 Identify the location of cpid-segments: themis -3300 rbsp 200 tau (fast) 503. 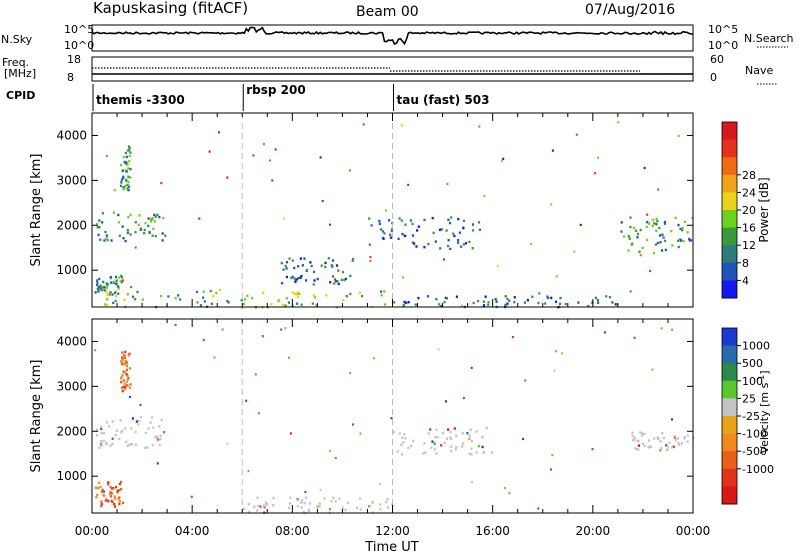
(290, 97).